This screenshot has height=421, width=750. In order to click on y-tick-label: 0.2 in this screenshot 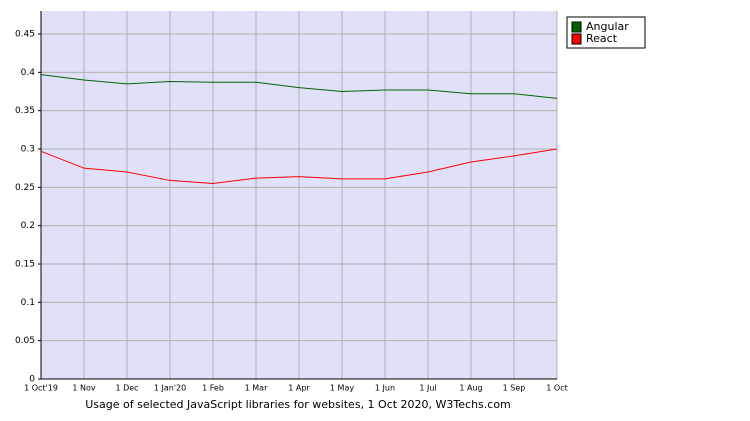, I will do `click(28, 226)`.